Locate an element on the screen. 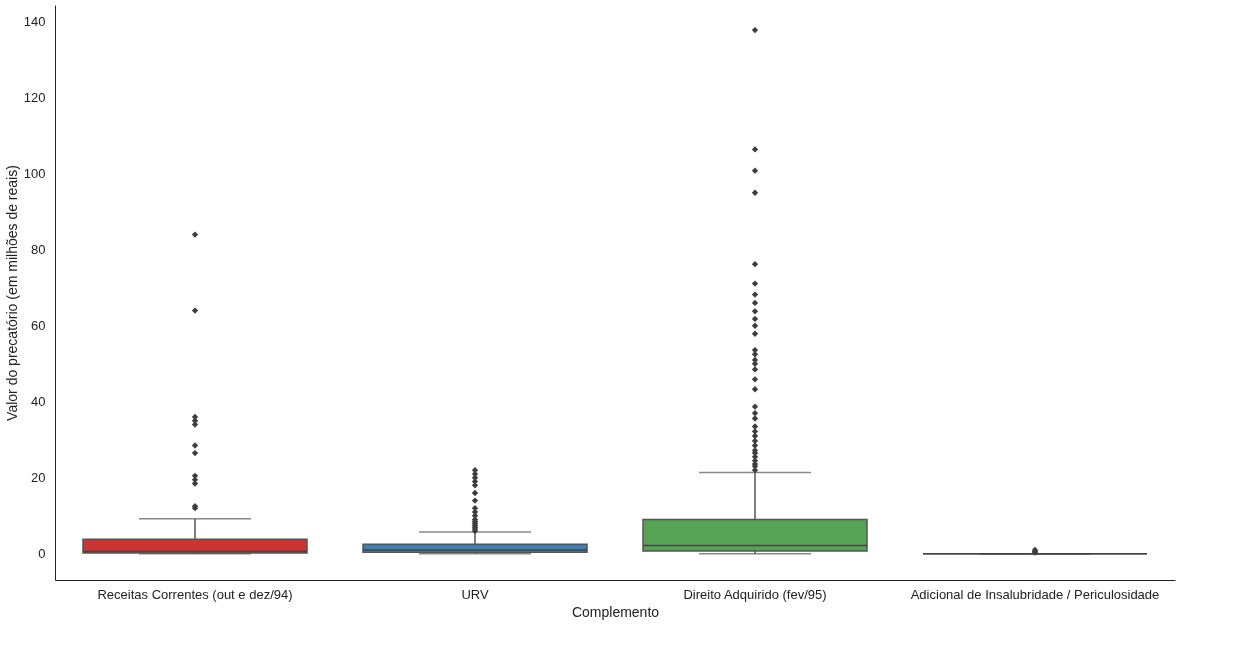  y-tick-label: 40 is located at coordinates (38, 402).